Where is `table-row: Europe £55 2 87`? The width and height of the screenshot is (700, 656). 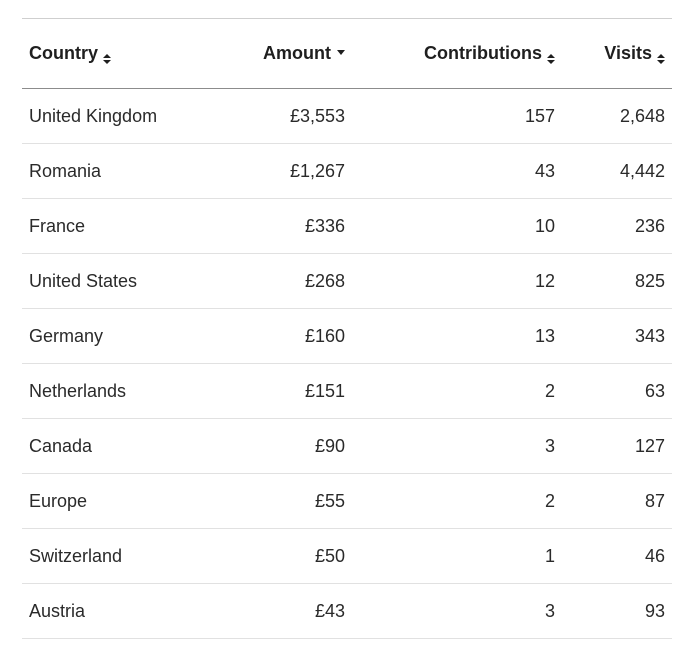 table-row: Europe £55 2 87 is located at coordinates (347, 501).